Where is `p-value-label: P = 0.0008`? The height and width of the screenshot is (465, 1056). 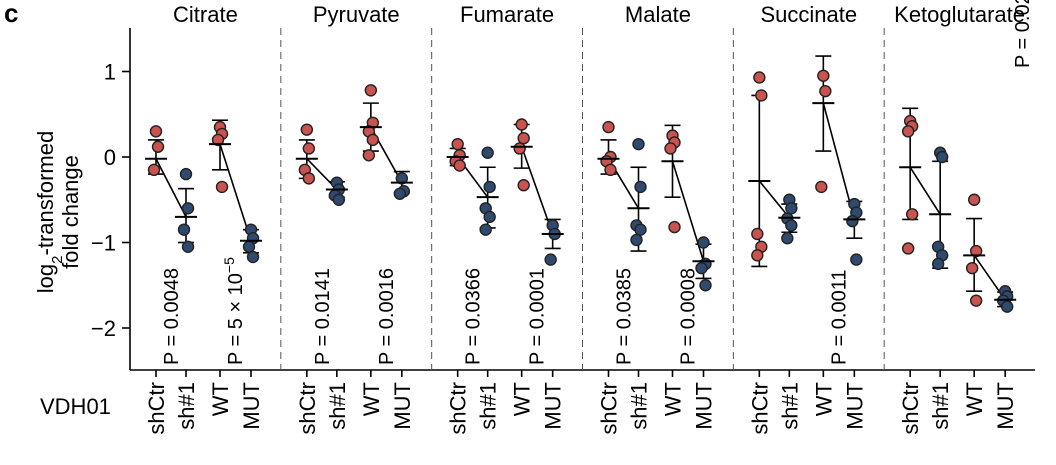
p-value-label: P = 0.0008 is located at coordinates (689, 316).